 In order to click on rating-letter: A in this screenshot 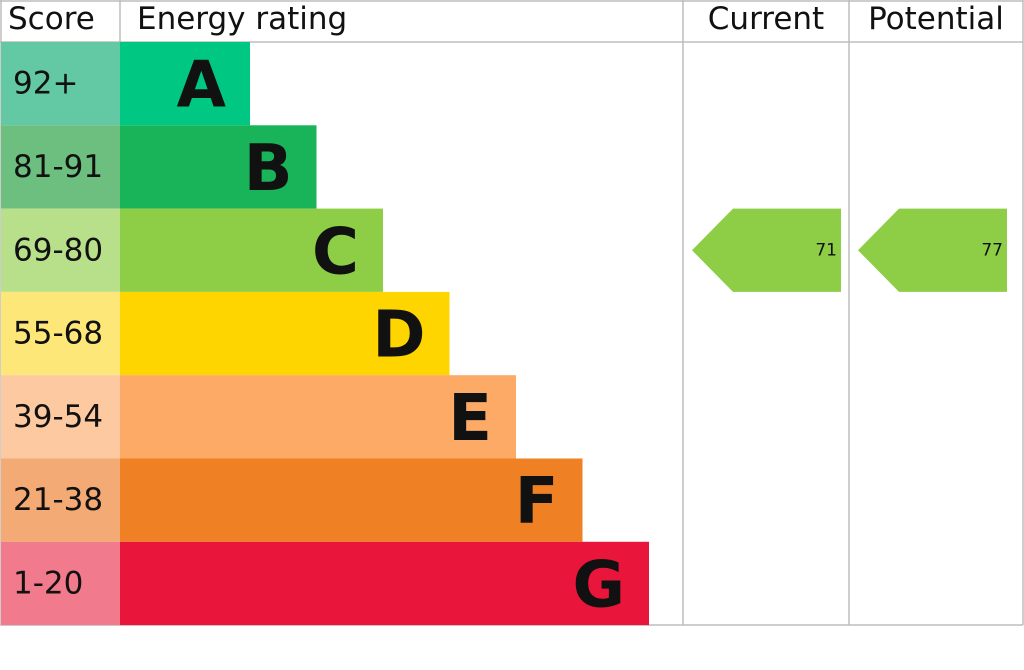, I will do `click(201, 86)`.